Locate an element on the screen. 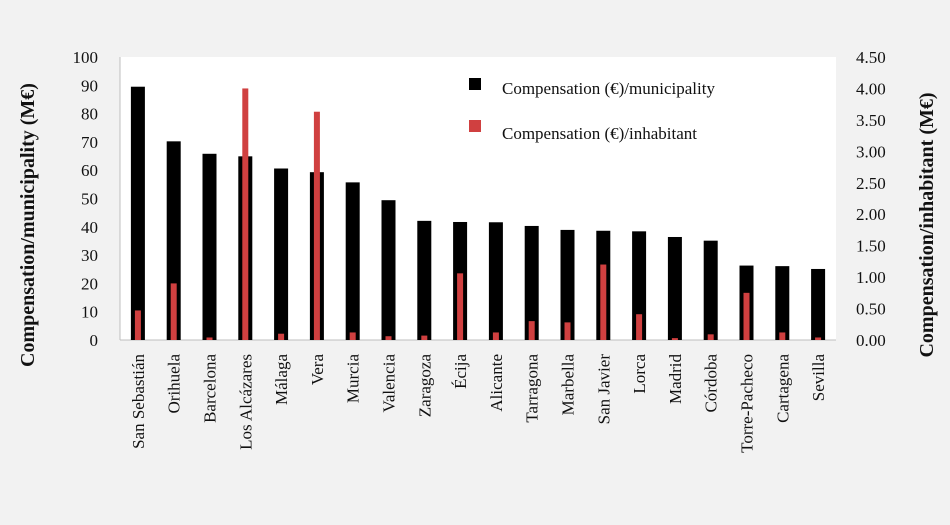 The image size is (950, 525). left-tick-label: 90 is located at coordinates (89, 85).